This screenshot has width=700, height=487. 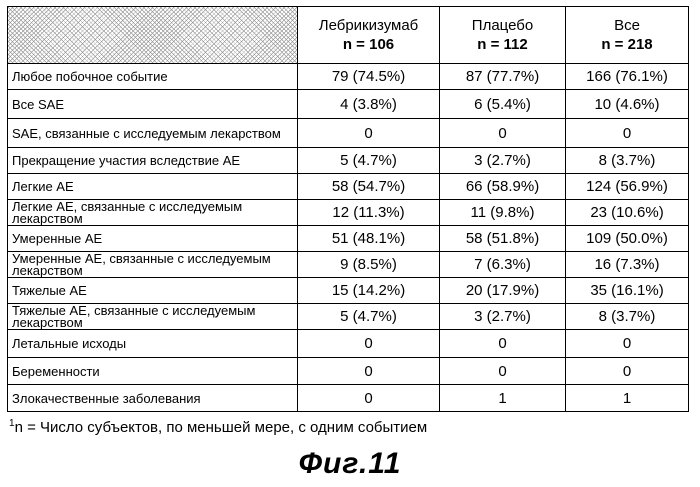 I want to click on table-row: Все SAE 4 (3.8%) 6 (5.4%) 10 (4.6%), so click(x=348, y=104).